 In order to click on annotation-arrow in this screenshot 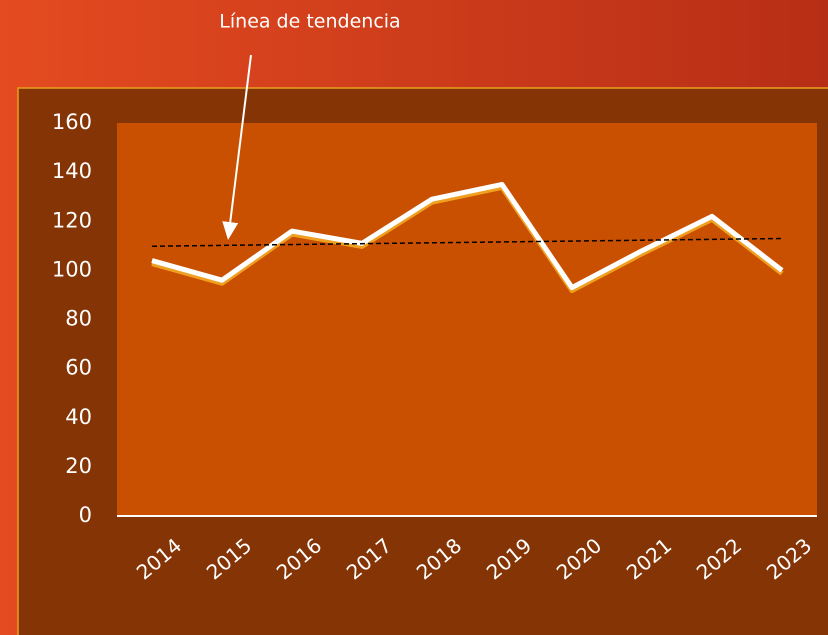, I will do `click(237, 147)`.